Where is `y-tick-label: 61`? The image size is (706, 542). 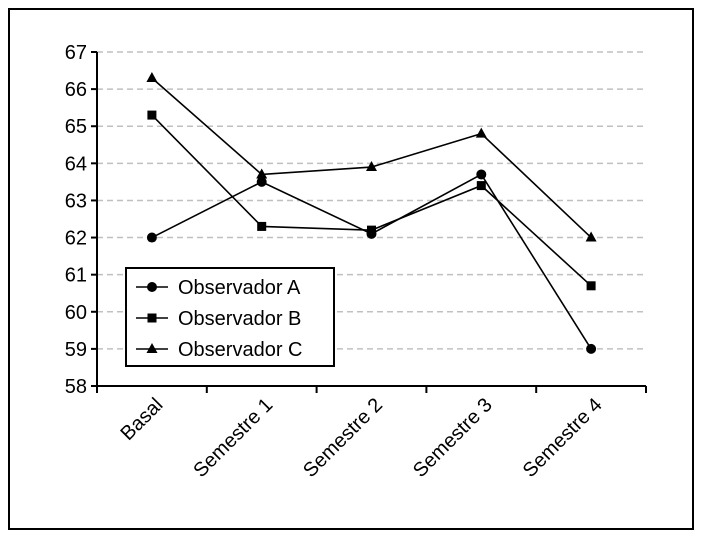 y-tick-label: 61 is located at coordinates (76, 276).